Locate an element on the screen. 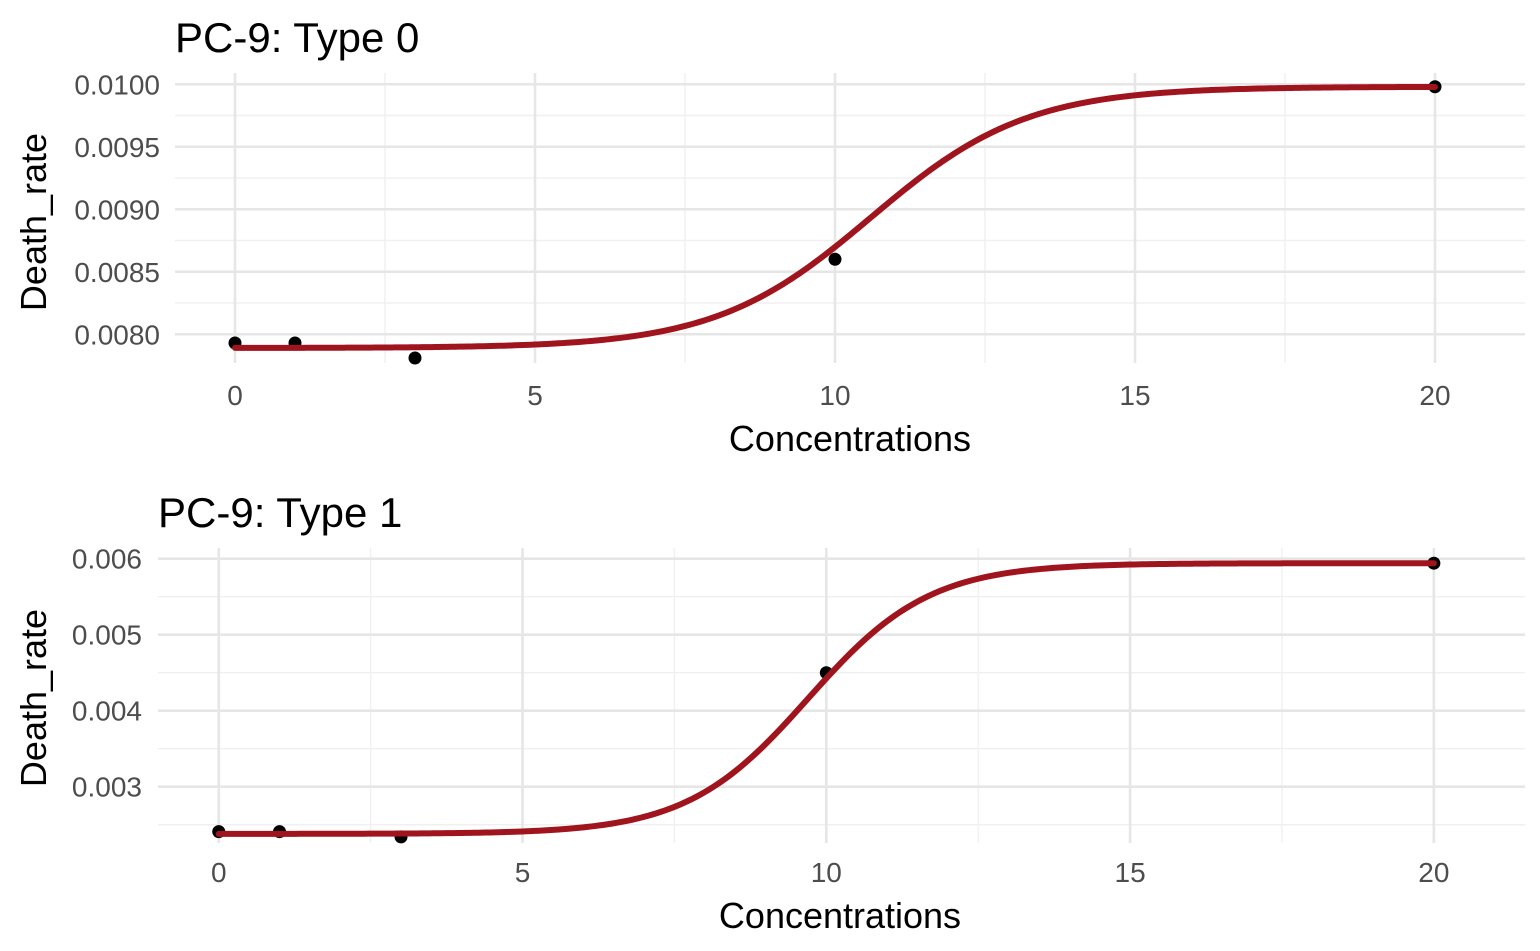  y-tick-label: 0.0100 is located at coordinates (117, 84).